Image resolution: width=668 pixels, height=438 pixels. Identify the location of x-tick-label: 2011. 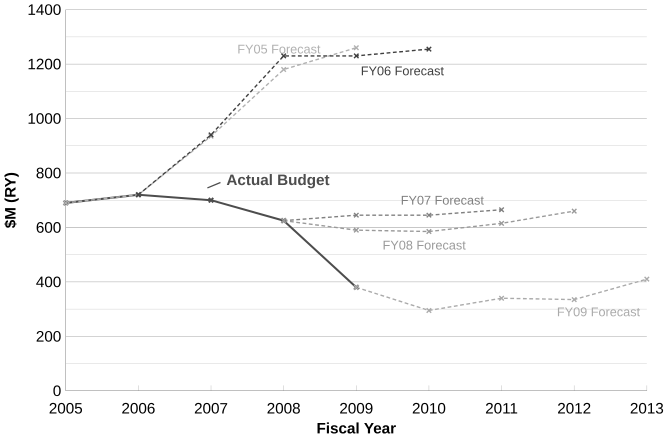
(502, 408).